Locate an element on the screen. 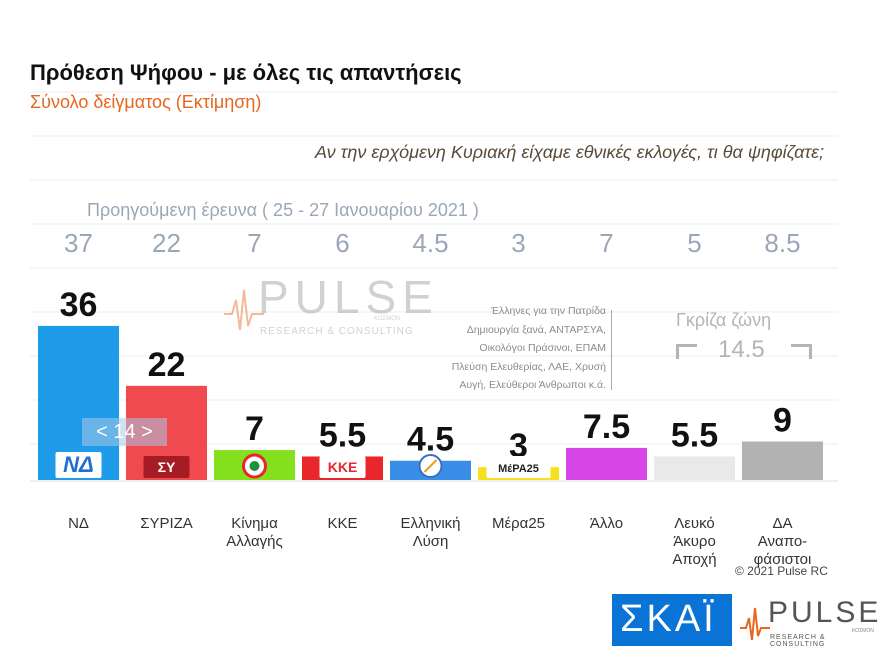 Image resolution: width=880 pixels, height=648 pixels. bar-value-label: 3 is located at coordinates (518, 446).